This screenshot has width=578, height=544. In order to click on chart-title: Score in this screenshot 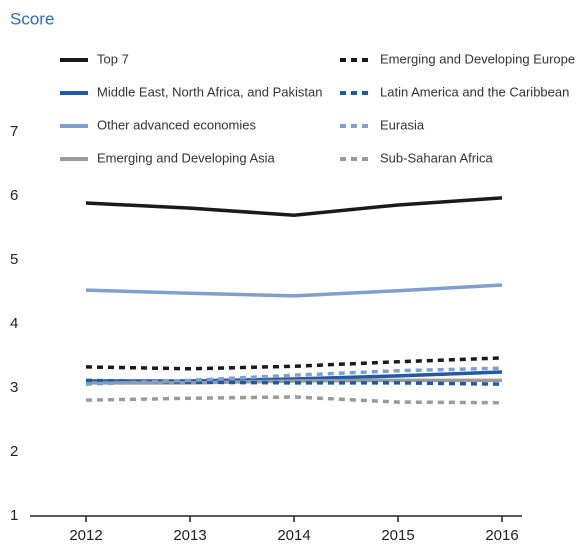, I will do `click(32, 18)`.